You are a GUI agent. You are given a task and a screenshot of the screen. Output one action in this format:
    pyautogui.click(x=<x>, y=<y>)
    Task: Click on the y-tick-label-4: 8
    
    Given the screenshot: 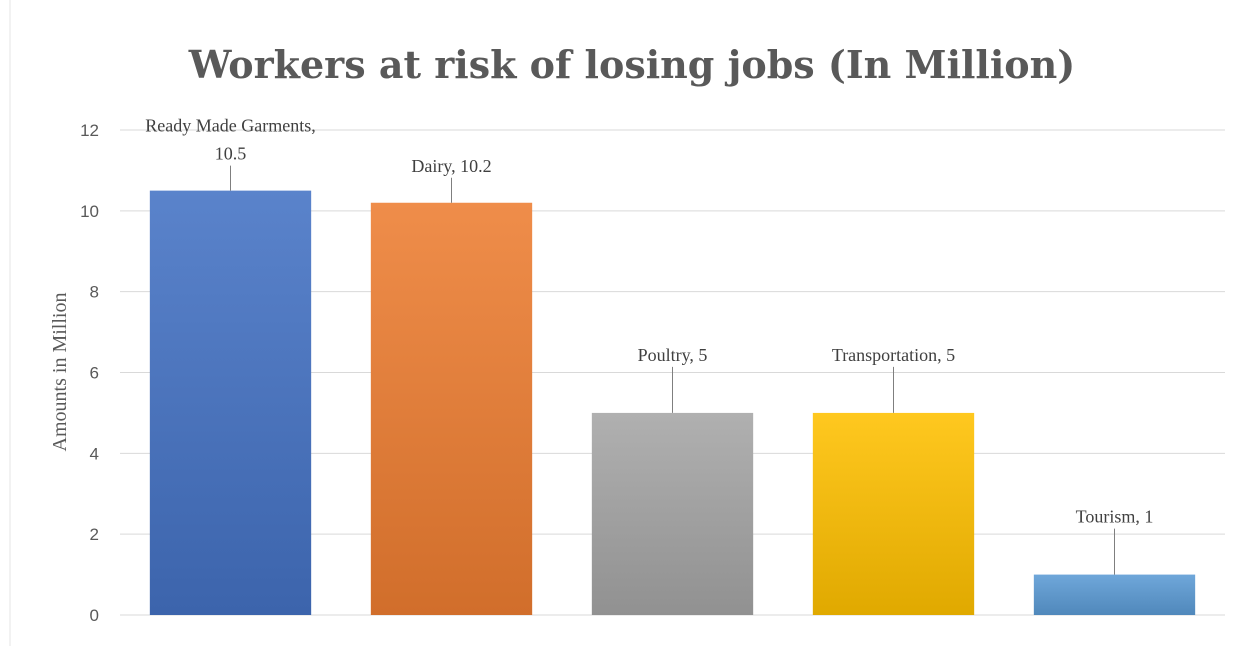 What is the action you would take?
    pyautogui.click(x=94, y=292)
    